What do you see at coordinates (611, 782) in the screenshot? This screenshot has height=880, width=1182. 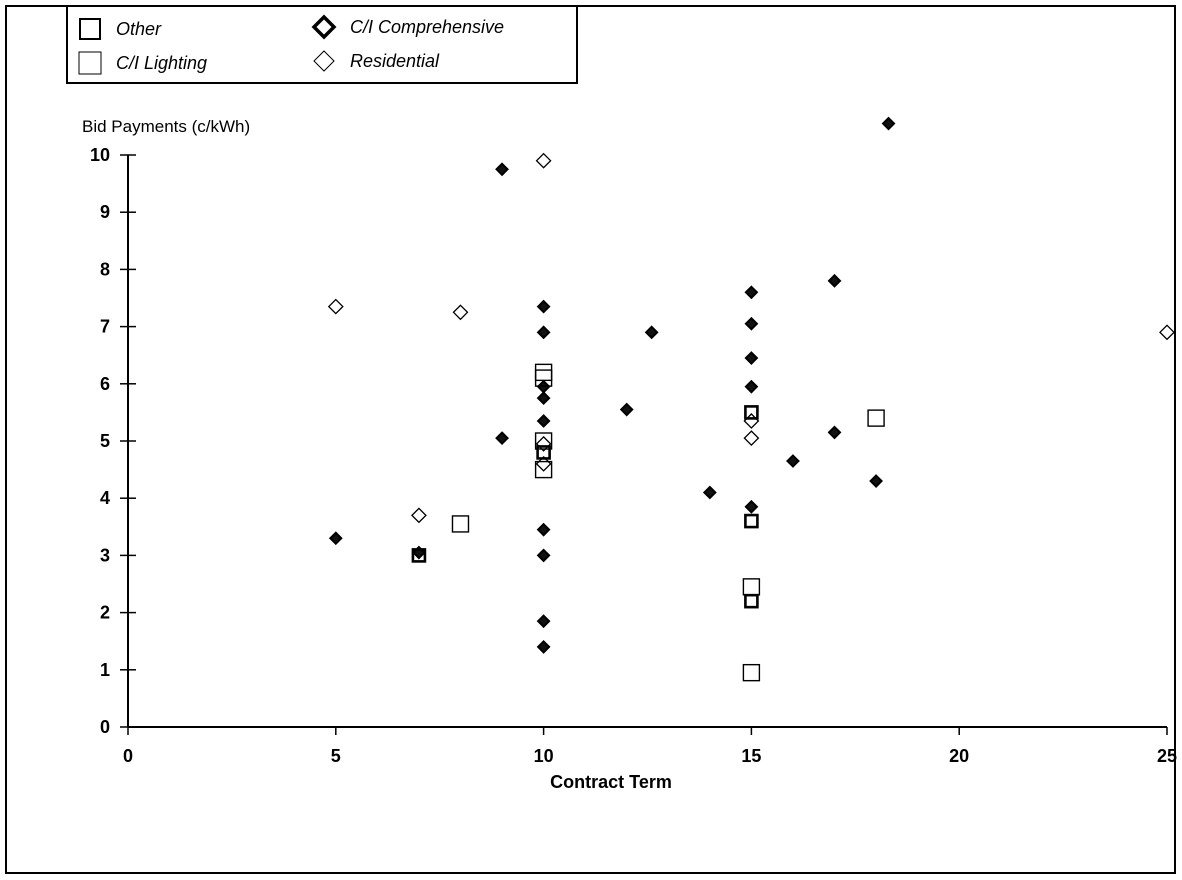 I see `x-axis-title: Contract Term` at bounding box center [611, 782].